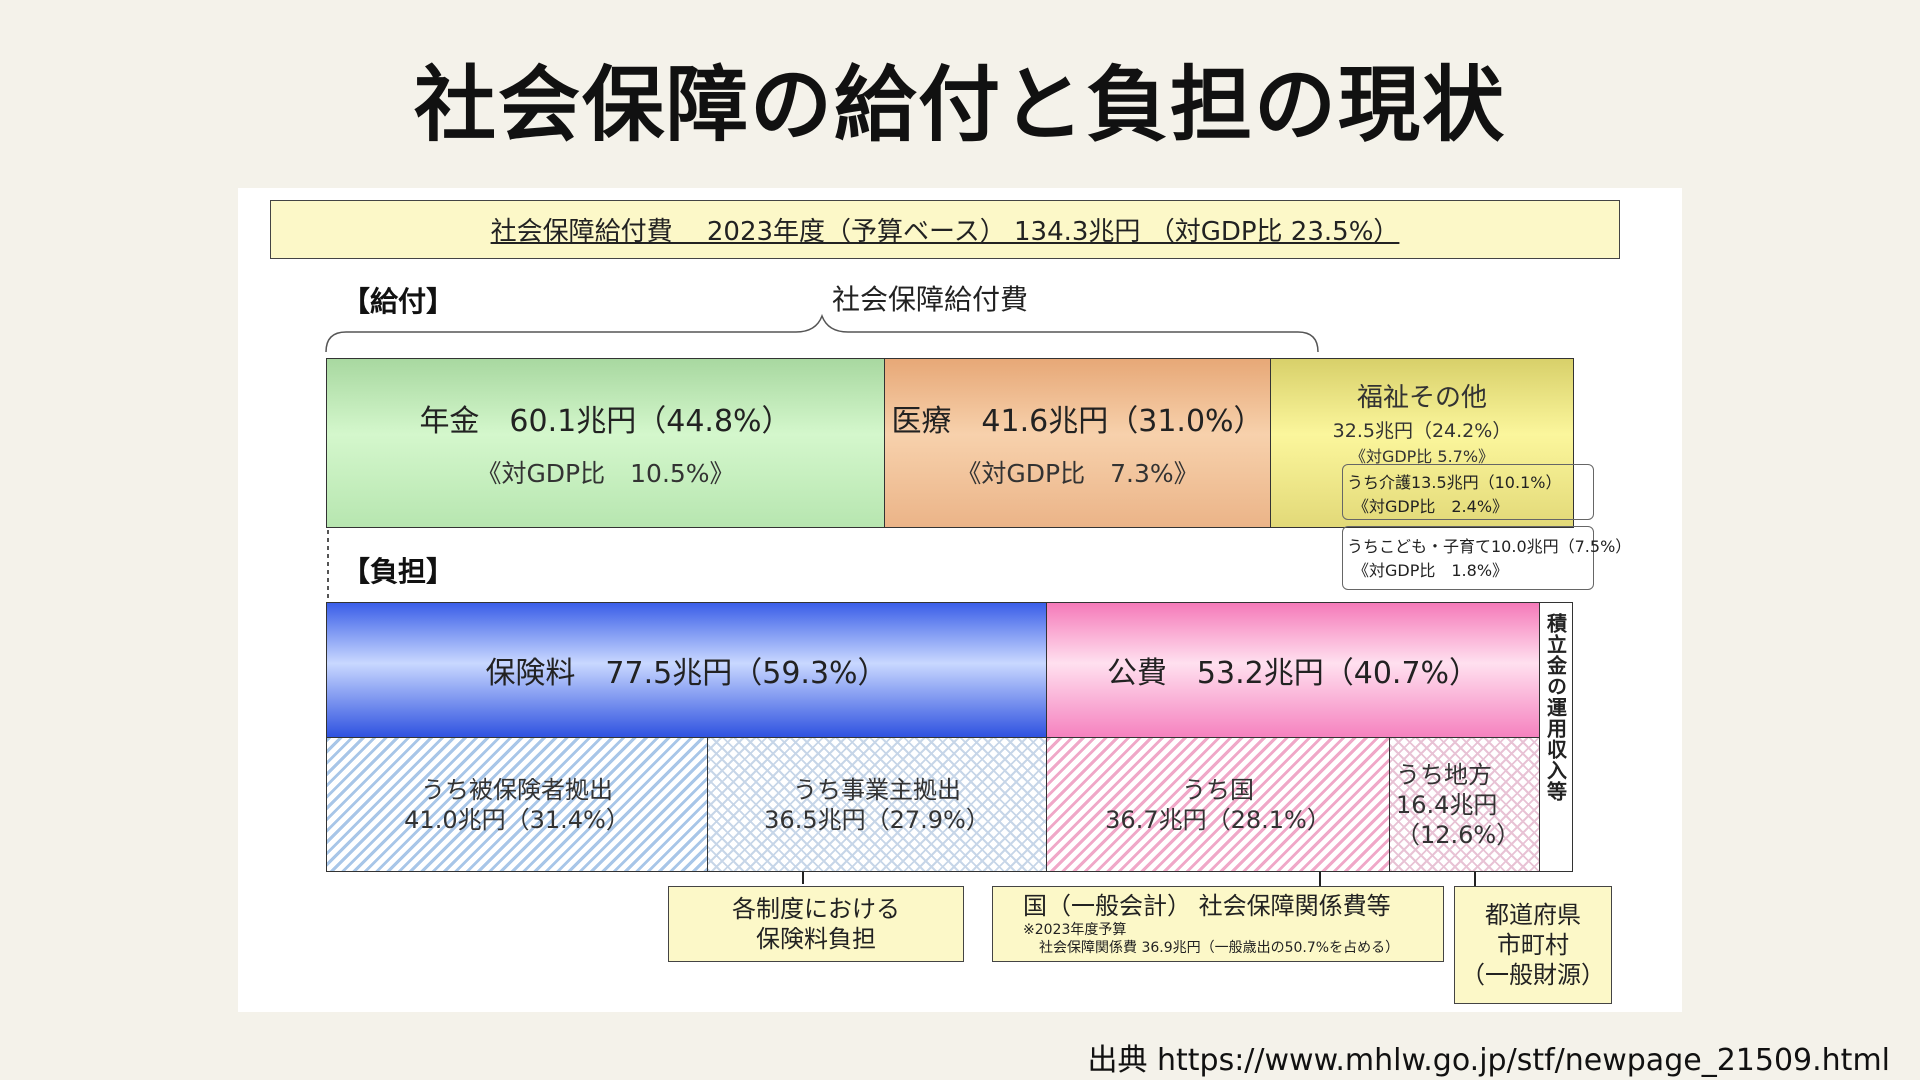  I want to click on national-line1: うち国, so click(1218, 789).